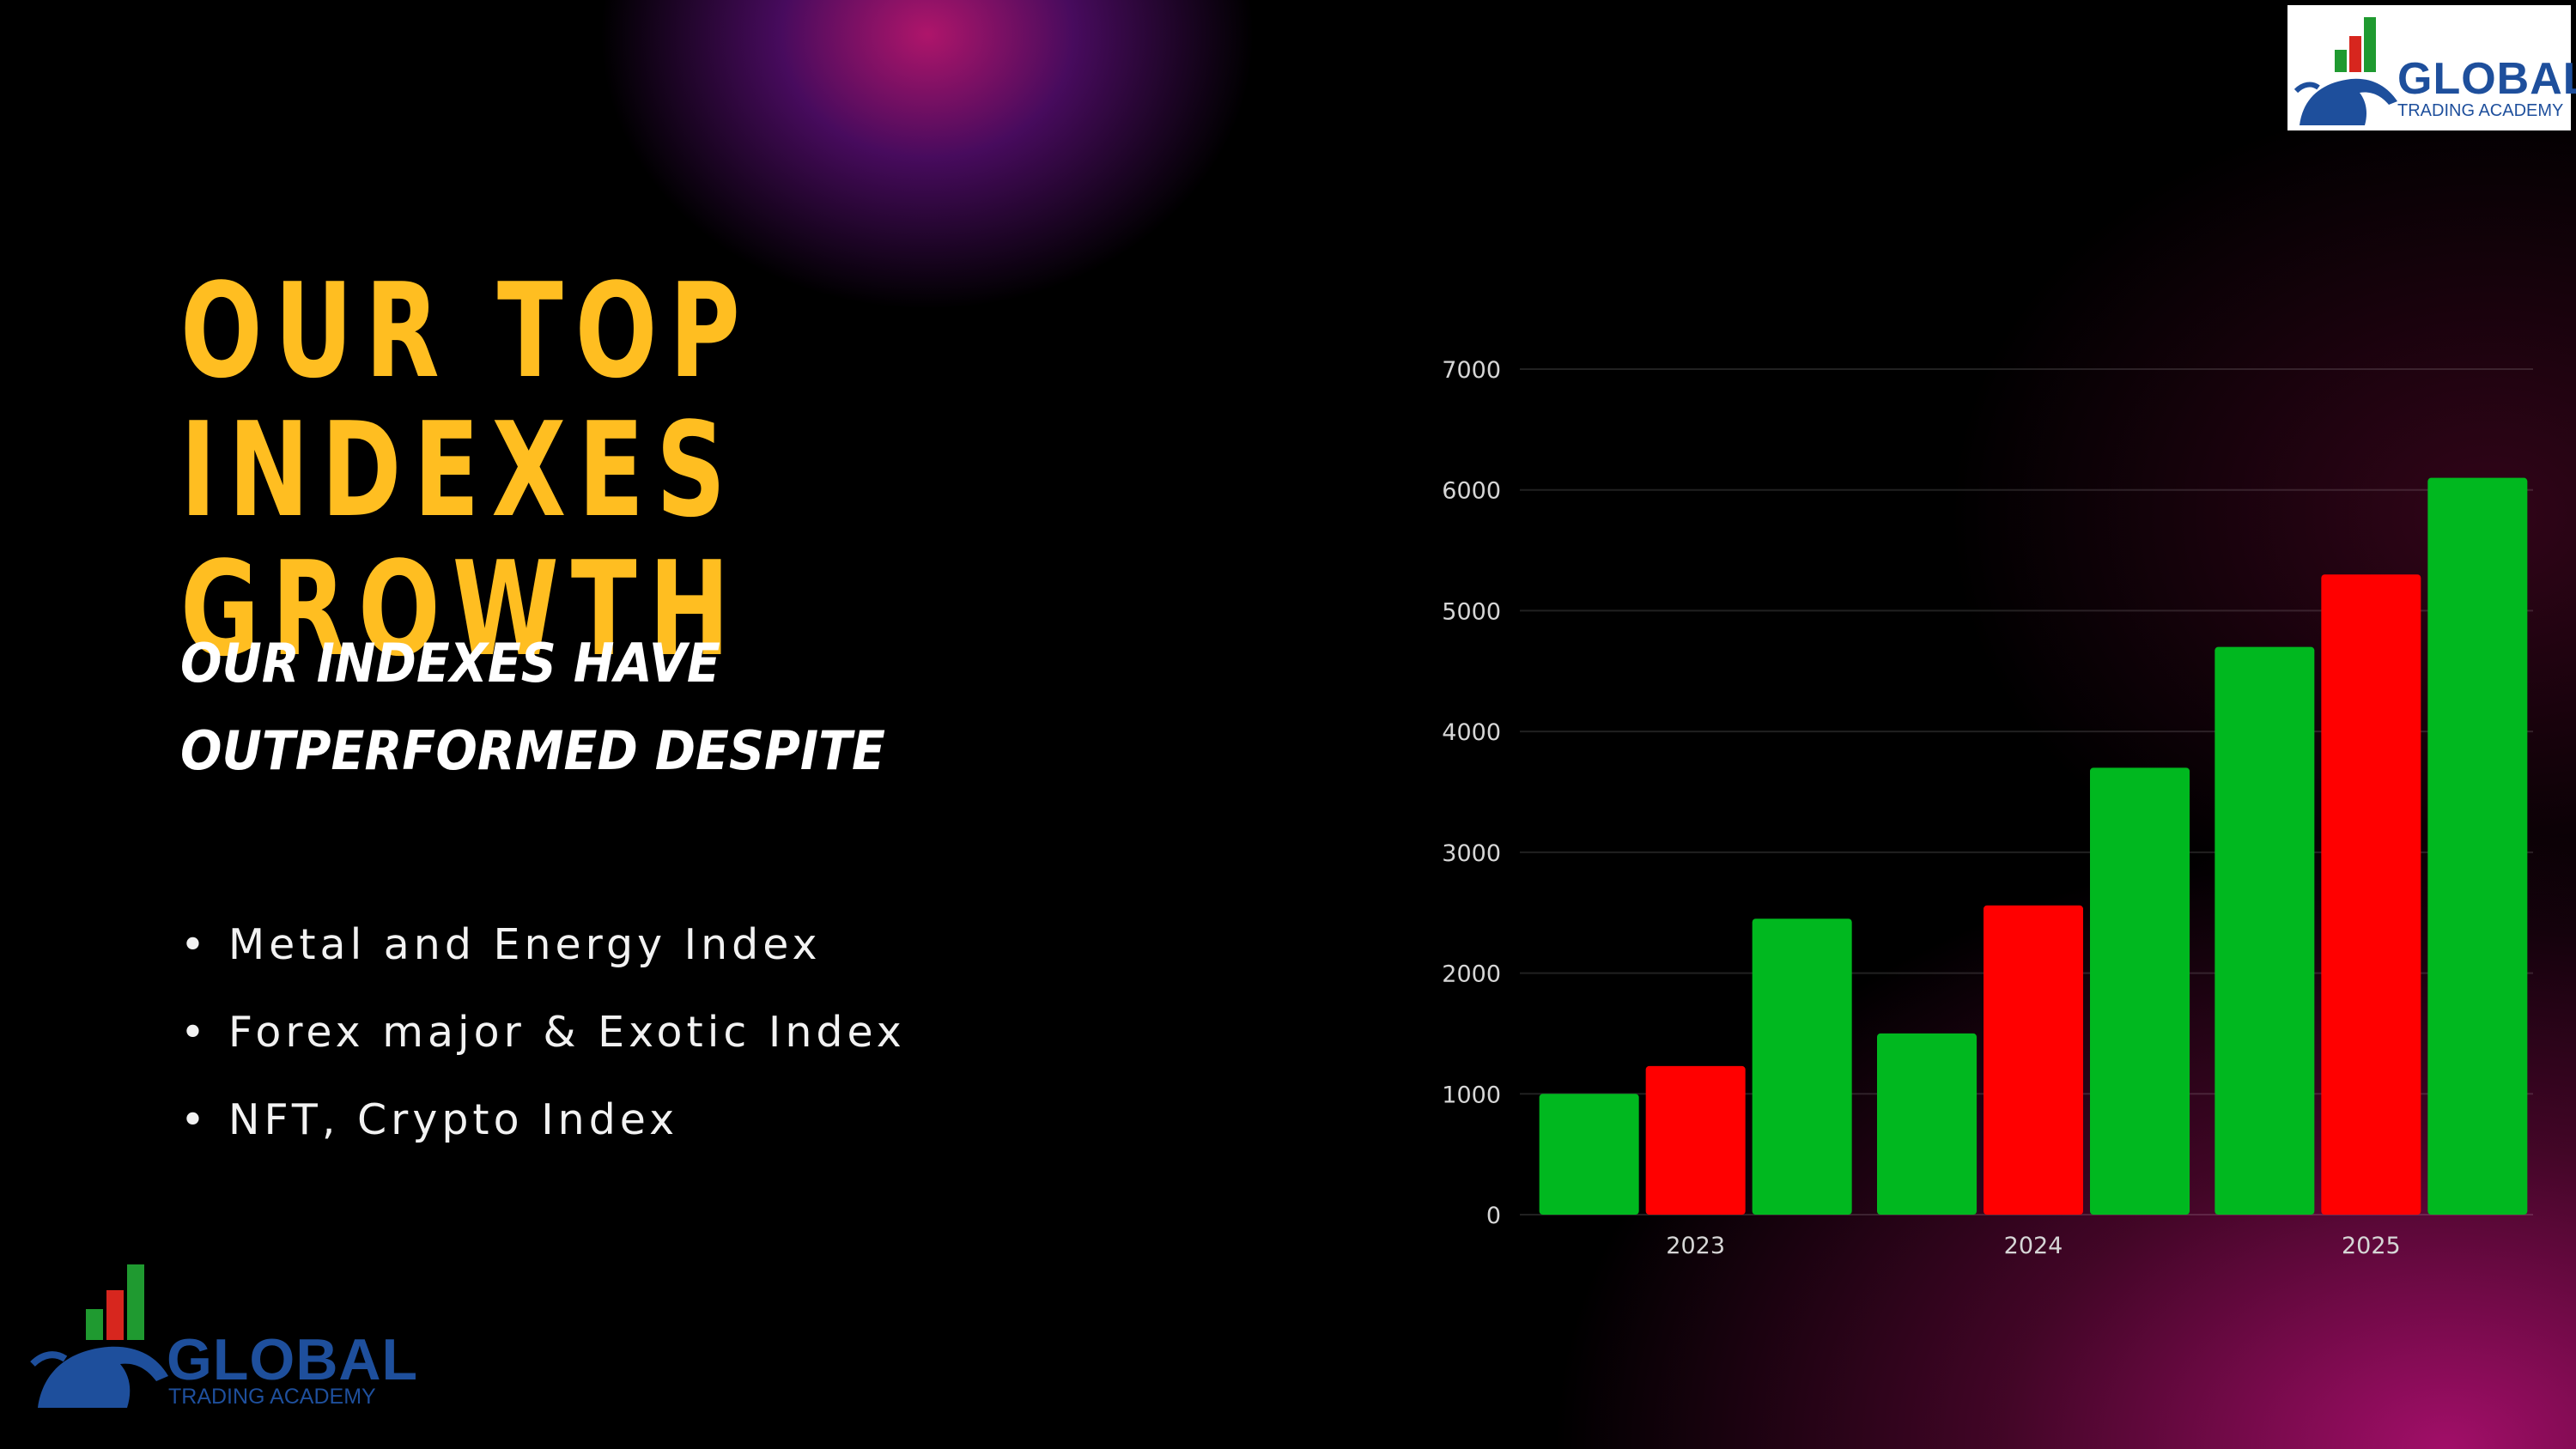  I want to click on logo-bottom-left: GLOBAL TRADING ACADEMY, so click(221, 1335).